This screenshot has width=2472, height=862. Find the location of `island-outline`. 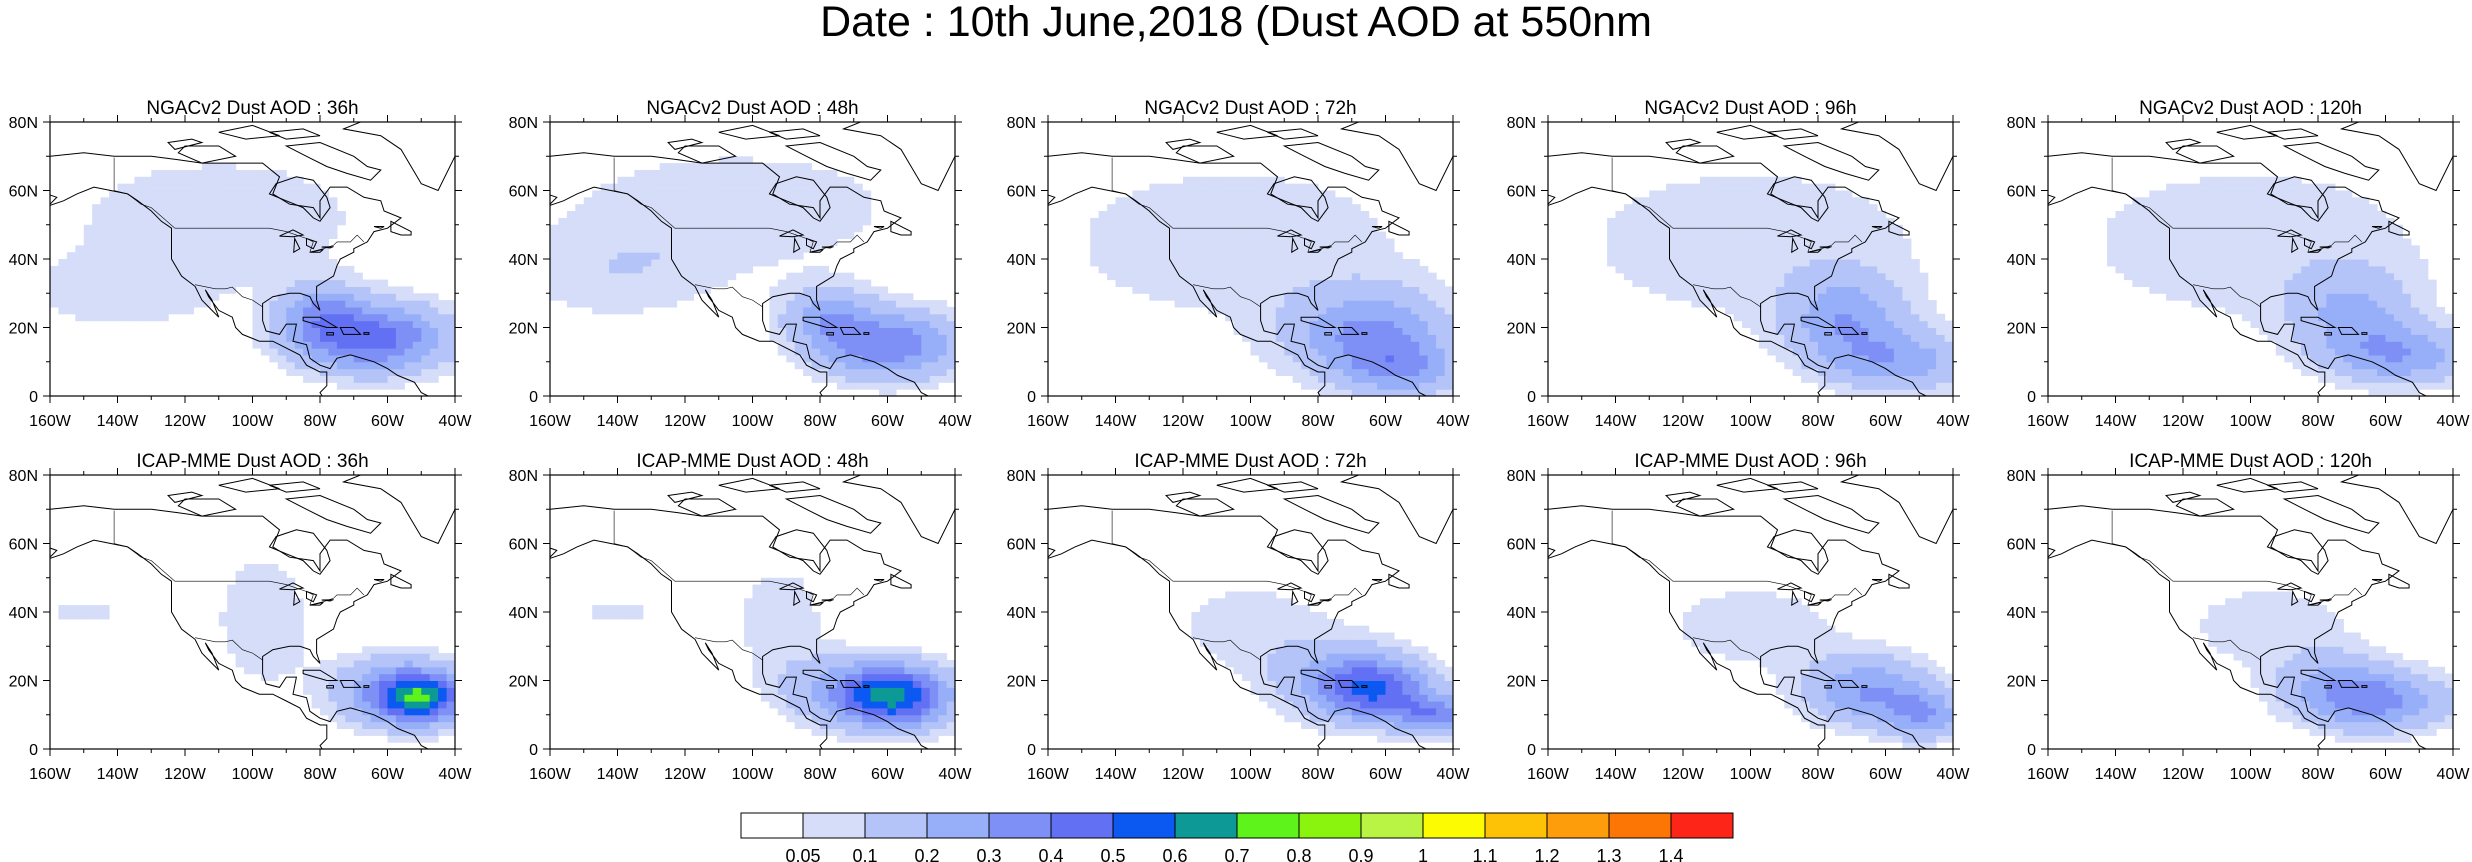

island-outline is located at coordinates (2328, 334).